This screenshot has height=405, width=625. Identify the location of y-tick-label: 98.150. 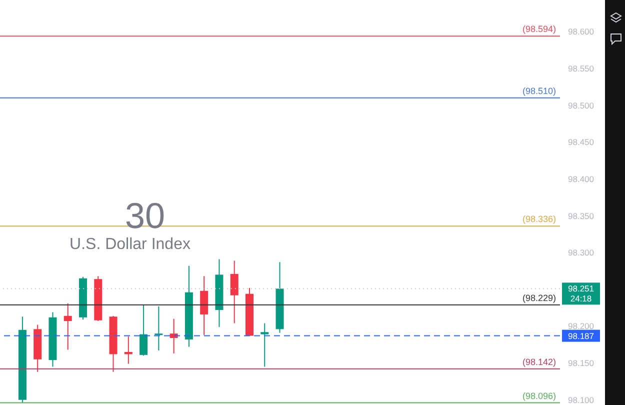
(581, 363).